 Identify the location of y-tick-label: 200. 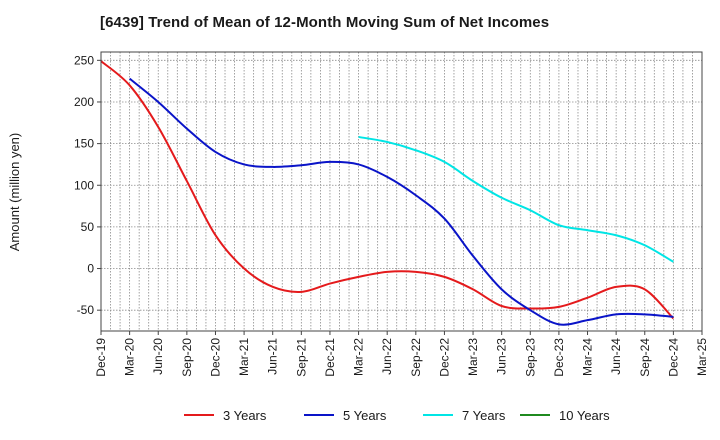
(84, 102).